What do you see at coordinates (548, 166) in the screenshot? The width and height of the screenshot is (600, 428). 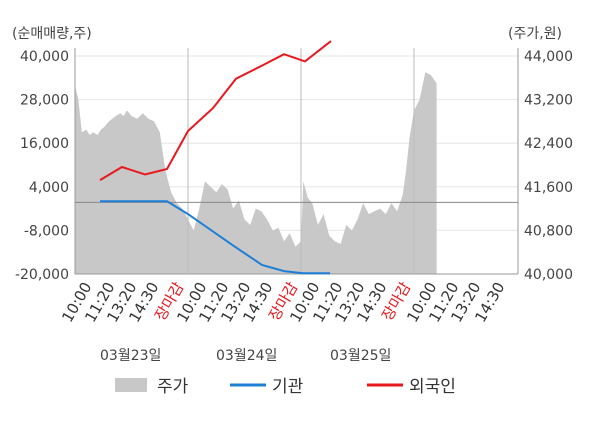 I see `right-axis-ticks: 44,000 43,200 42,400 41,600 40,800 40,000` at bounding box center [548, 166].